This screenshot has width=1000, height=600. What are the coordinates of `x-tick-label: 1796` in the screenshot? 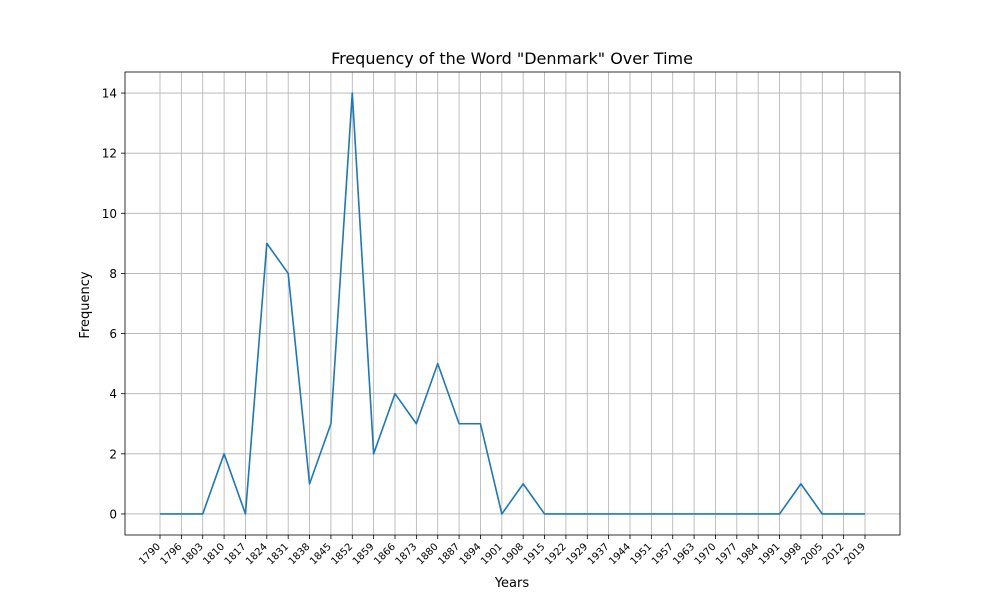 It's located at (172, 554).